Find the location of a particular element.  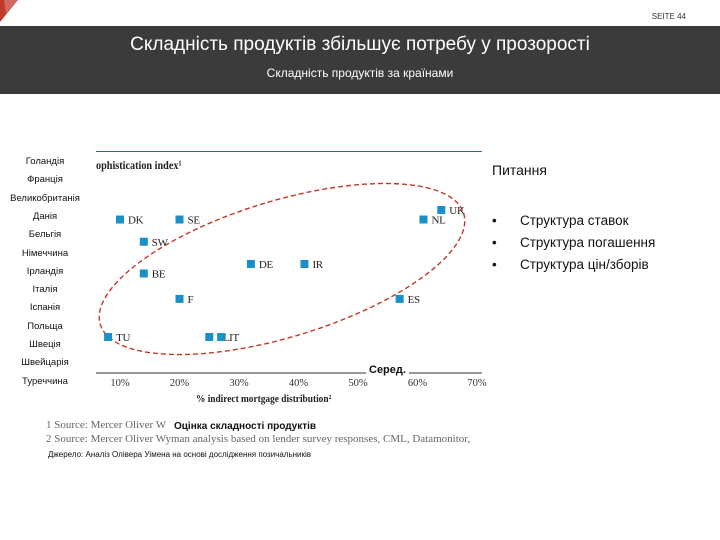

x-tick-label: 50% is located at coordinates (358, 383).